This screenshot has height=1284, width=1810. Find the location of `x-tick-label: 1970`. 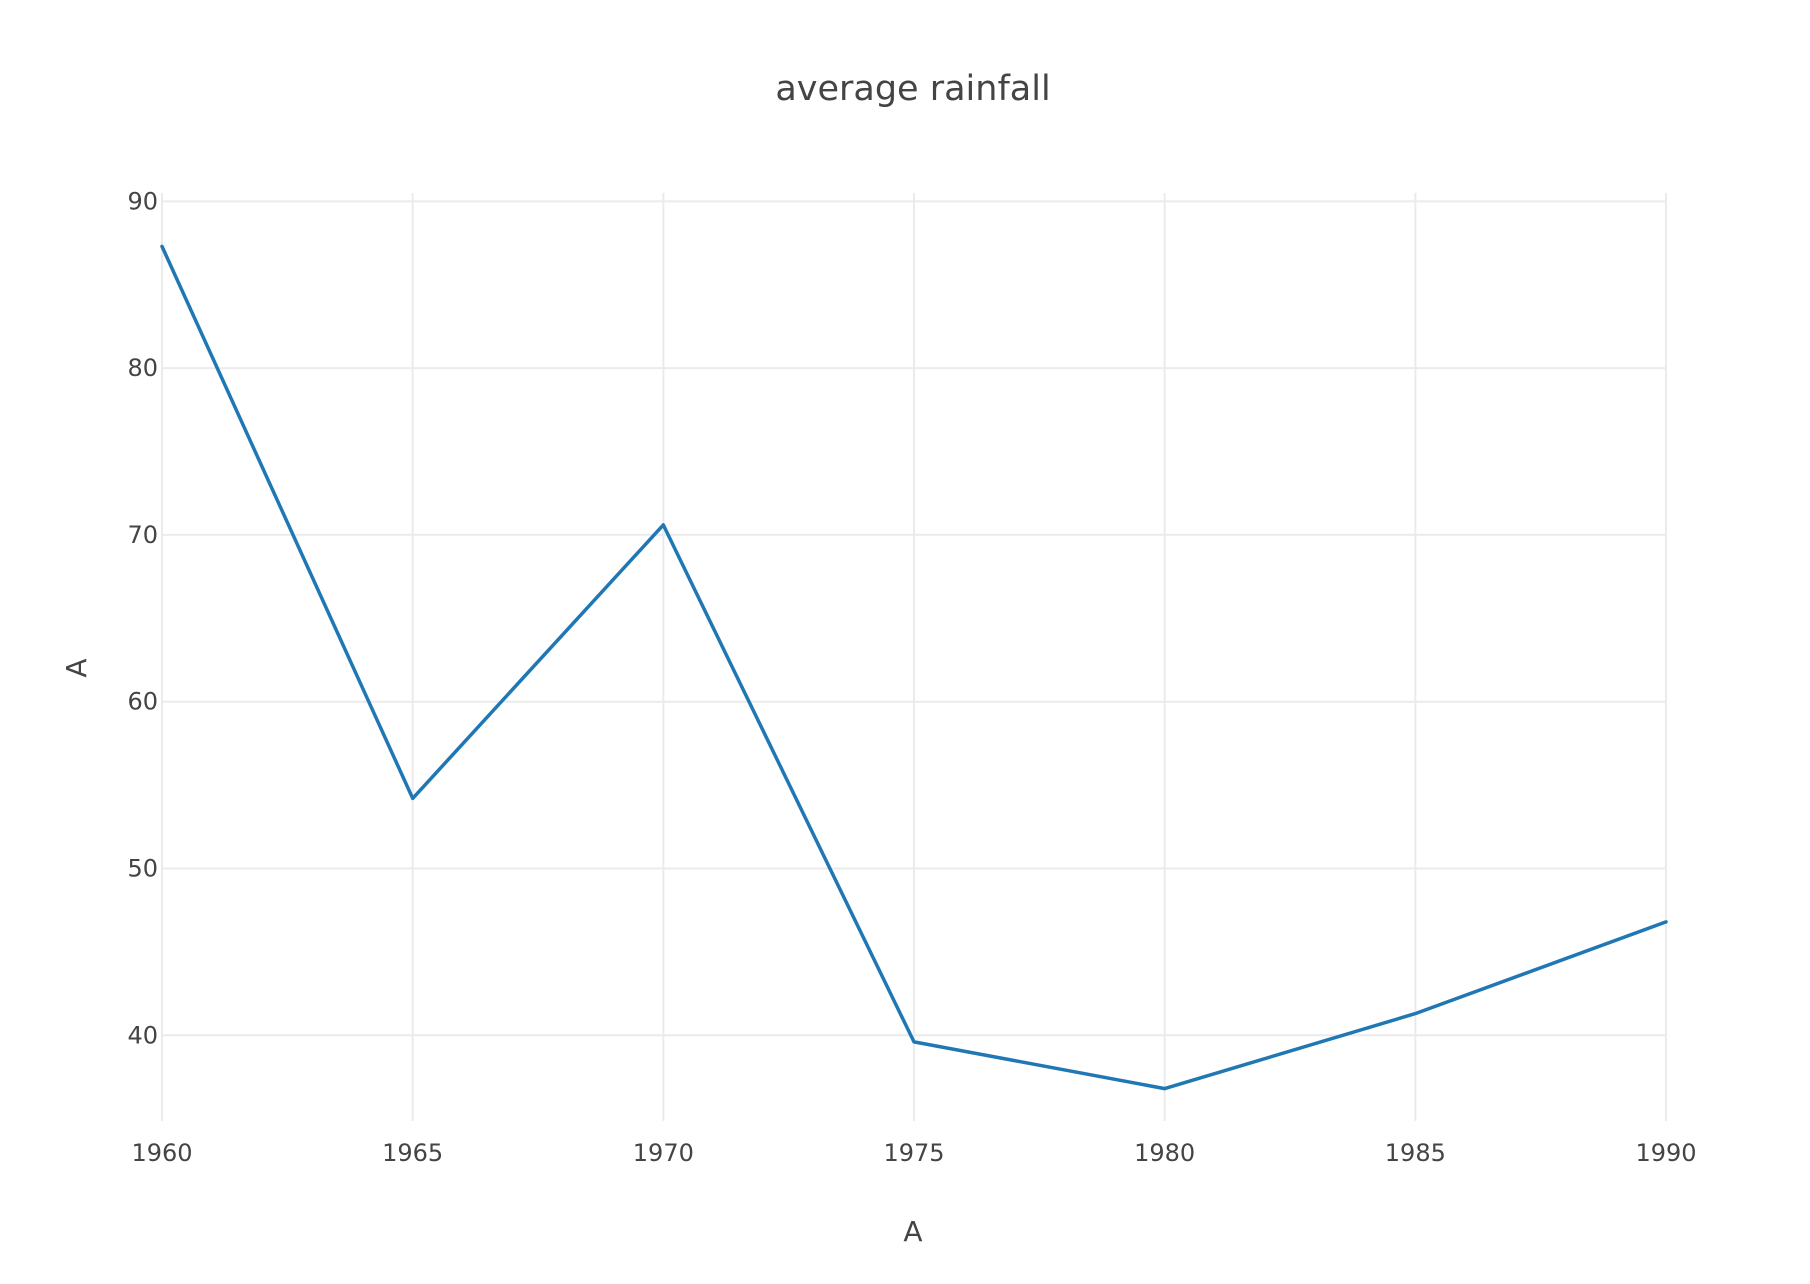

x-tick-label: 1970 is located at coordinates (663, 1153).